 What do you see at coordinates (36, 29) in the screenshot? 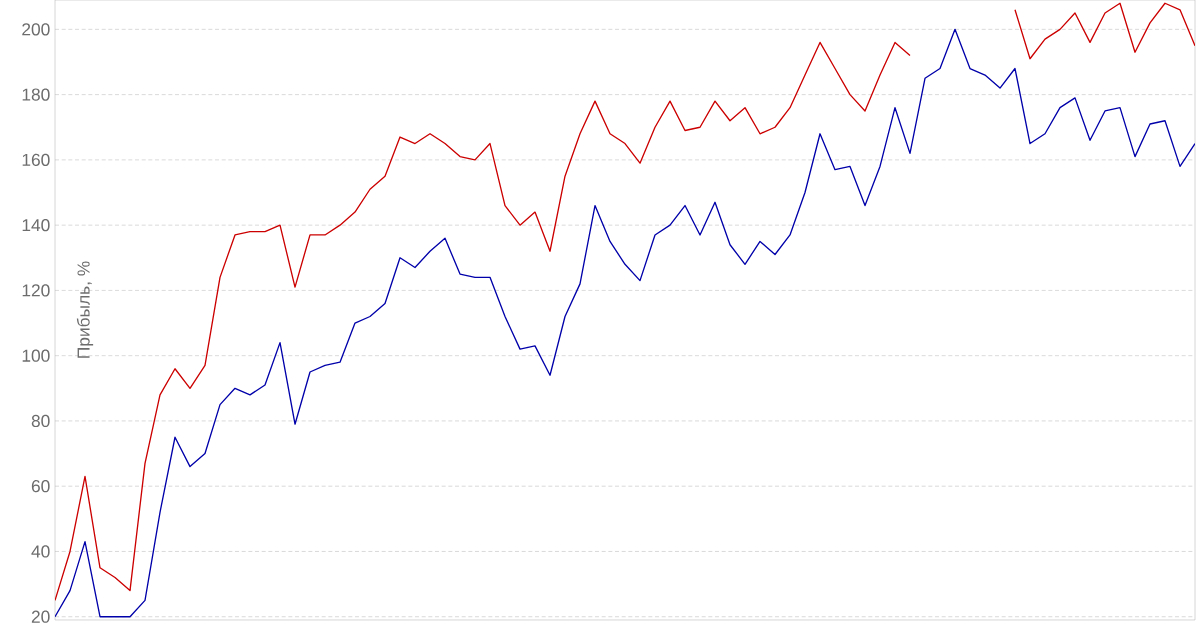
I see `y-tick-label: 200` at bounding box center [36, 29].